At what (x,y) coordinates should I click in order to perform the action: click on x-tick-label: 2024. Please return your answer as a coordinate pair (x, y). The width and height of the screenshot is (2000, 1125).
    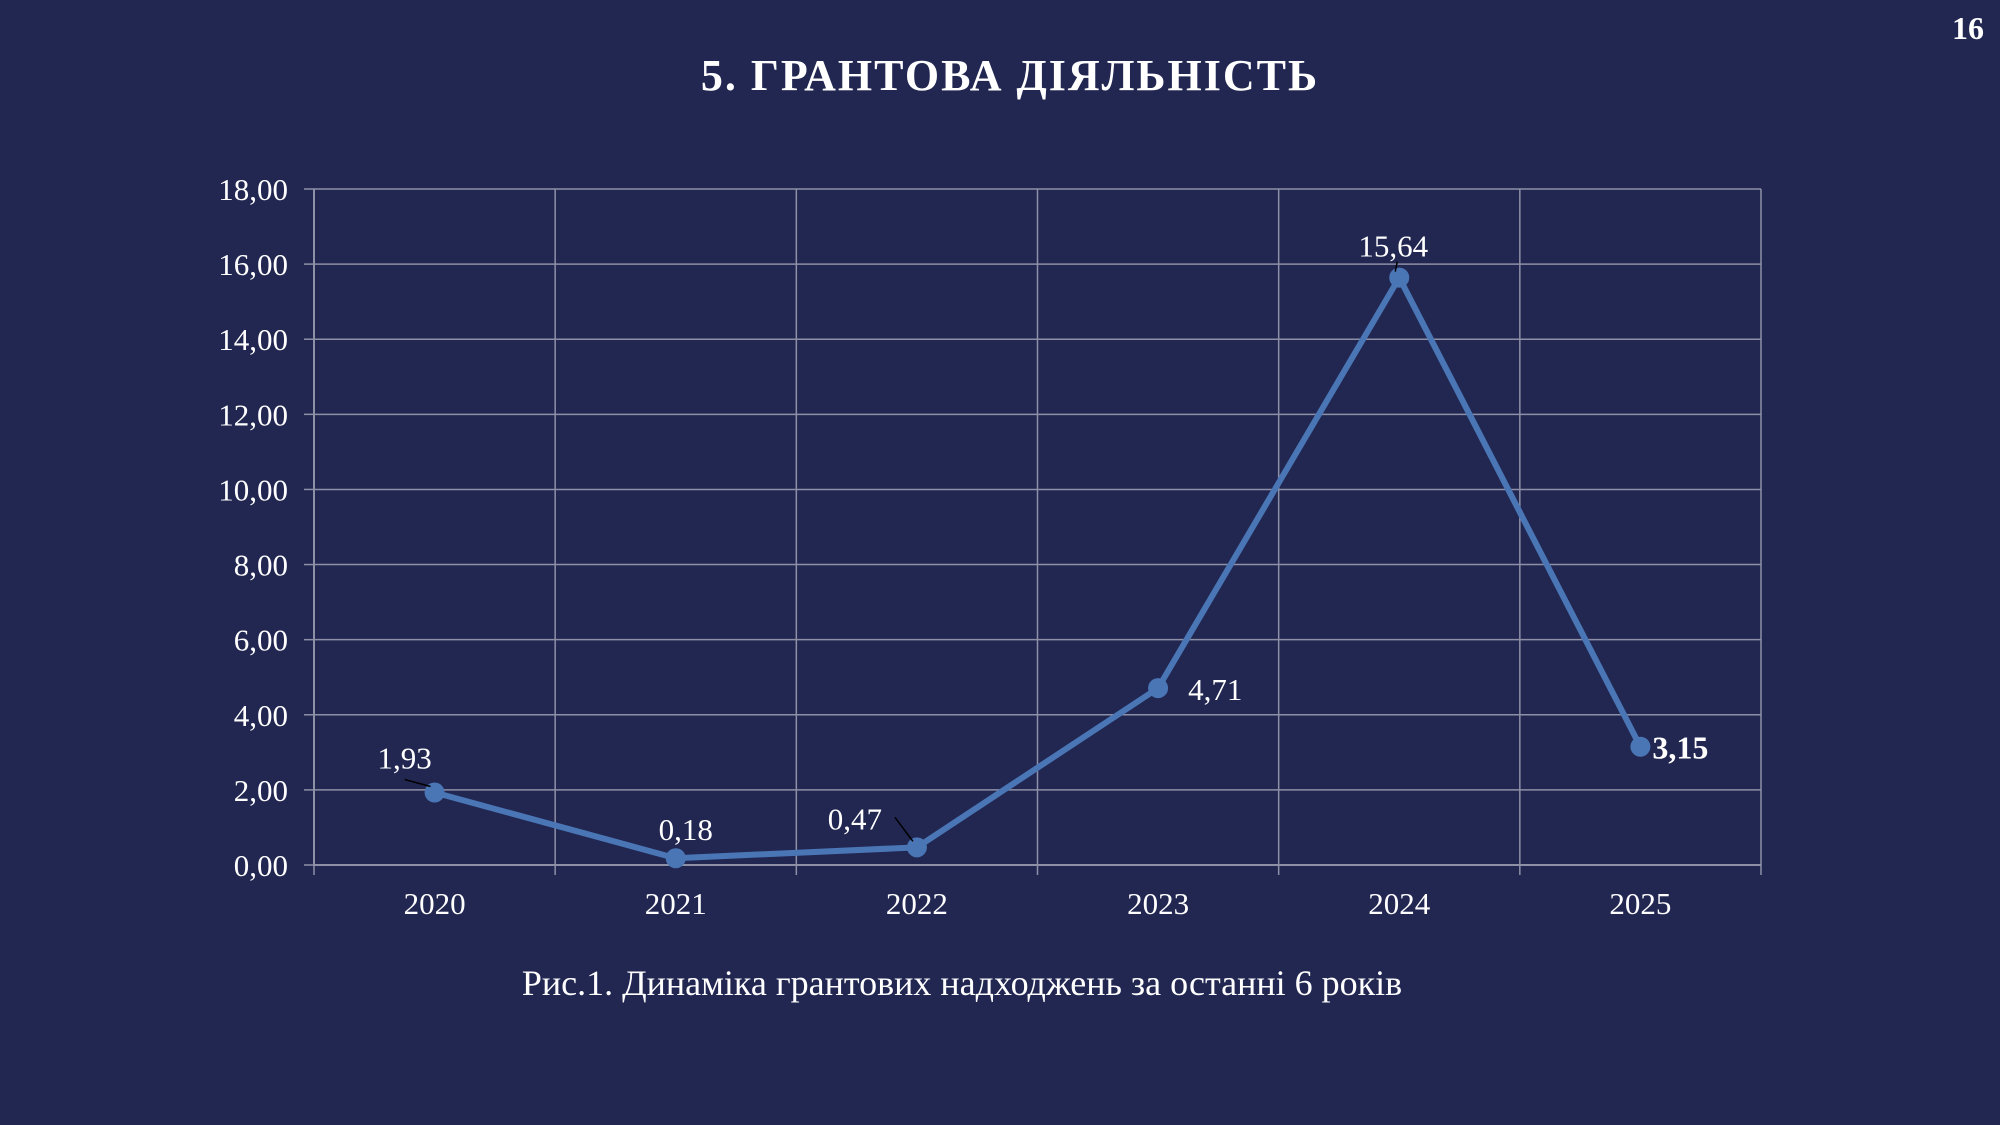
    Looking at the image, I should click on (1399, 903).